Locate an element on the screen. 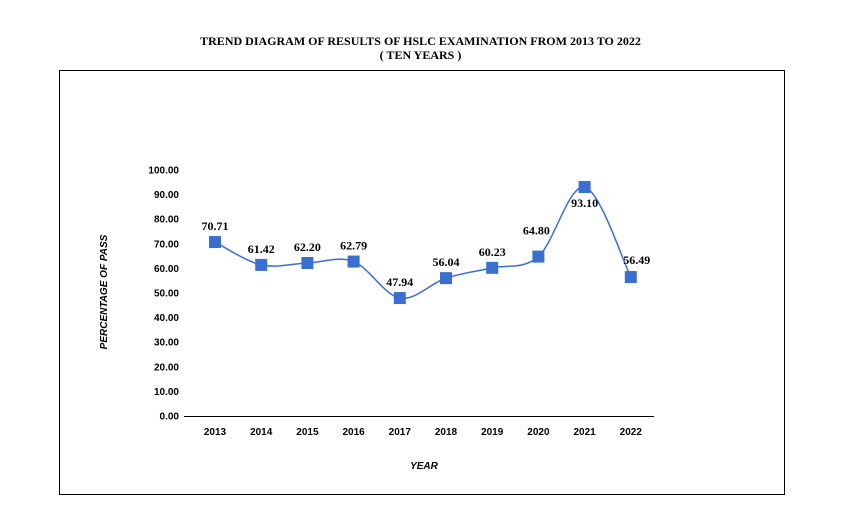  x-tick-label: 2022 is located at coordinates (631, 432).